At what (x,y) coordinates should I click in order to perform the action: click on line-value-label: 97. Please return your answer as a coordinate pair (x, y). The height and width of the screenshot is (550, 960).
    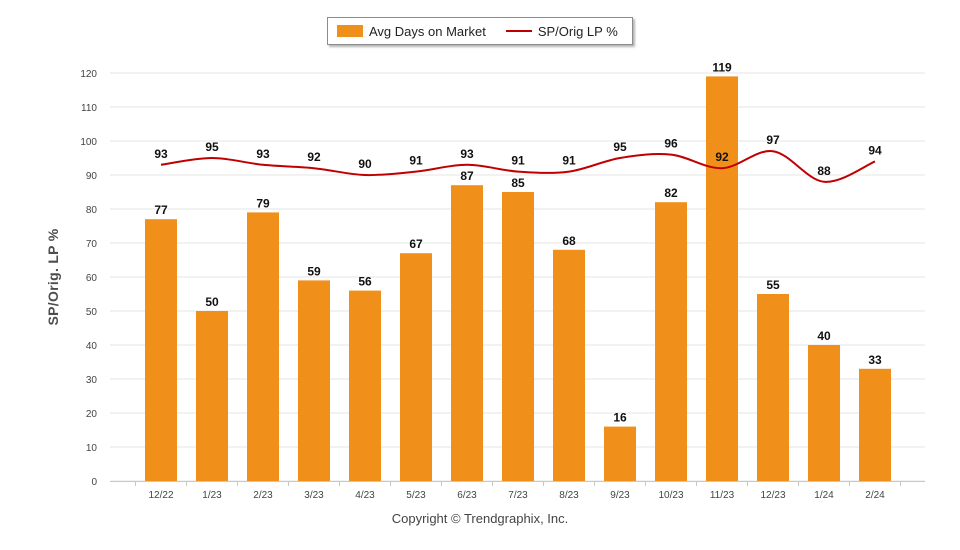
    Looking at the image, I should click on (773, 140).